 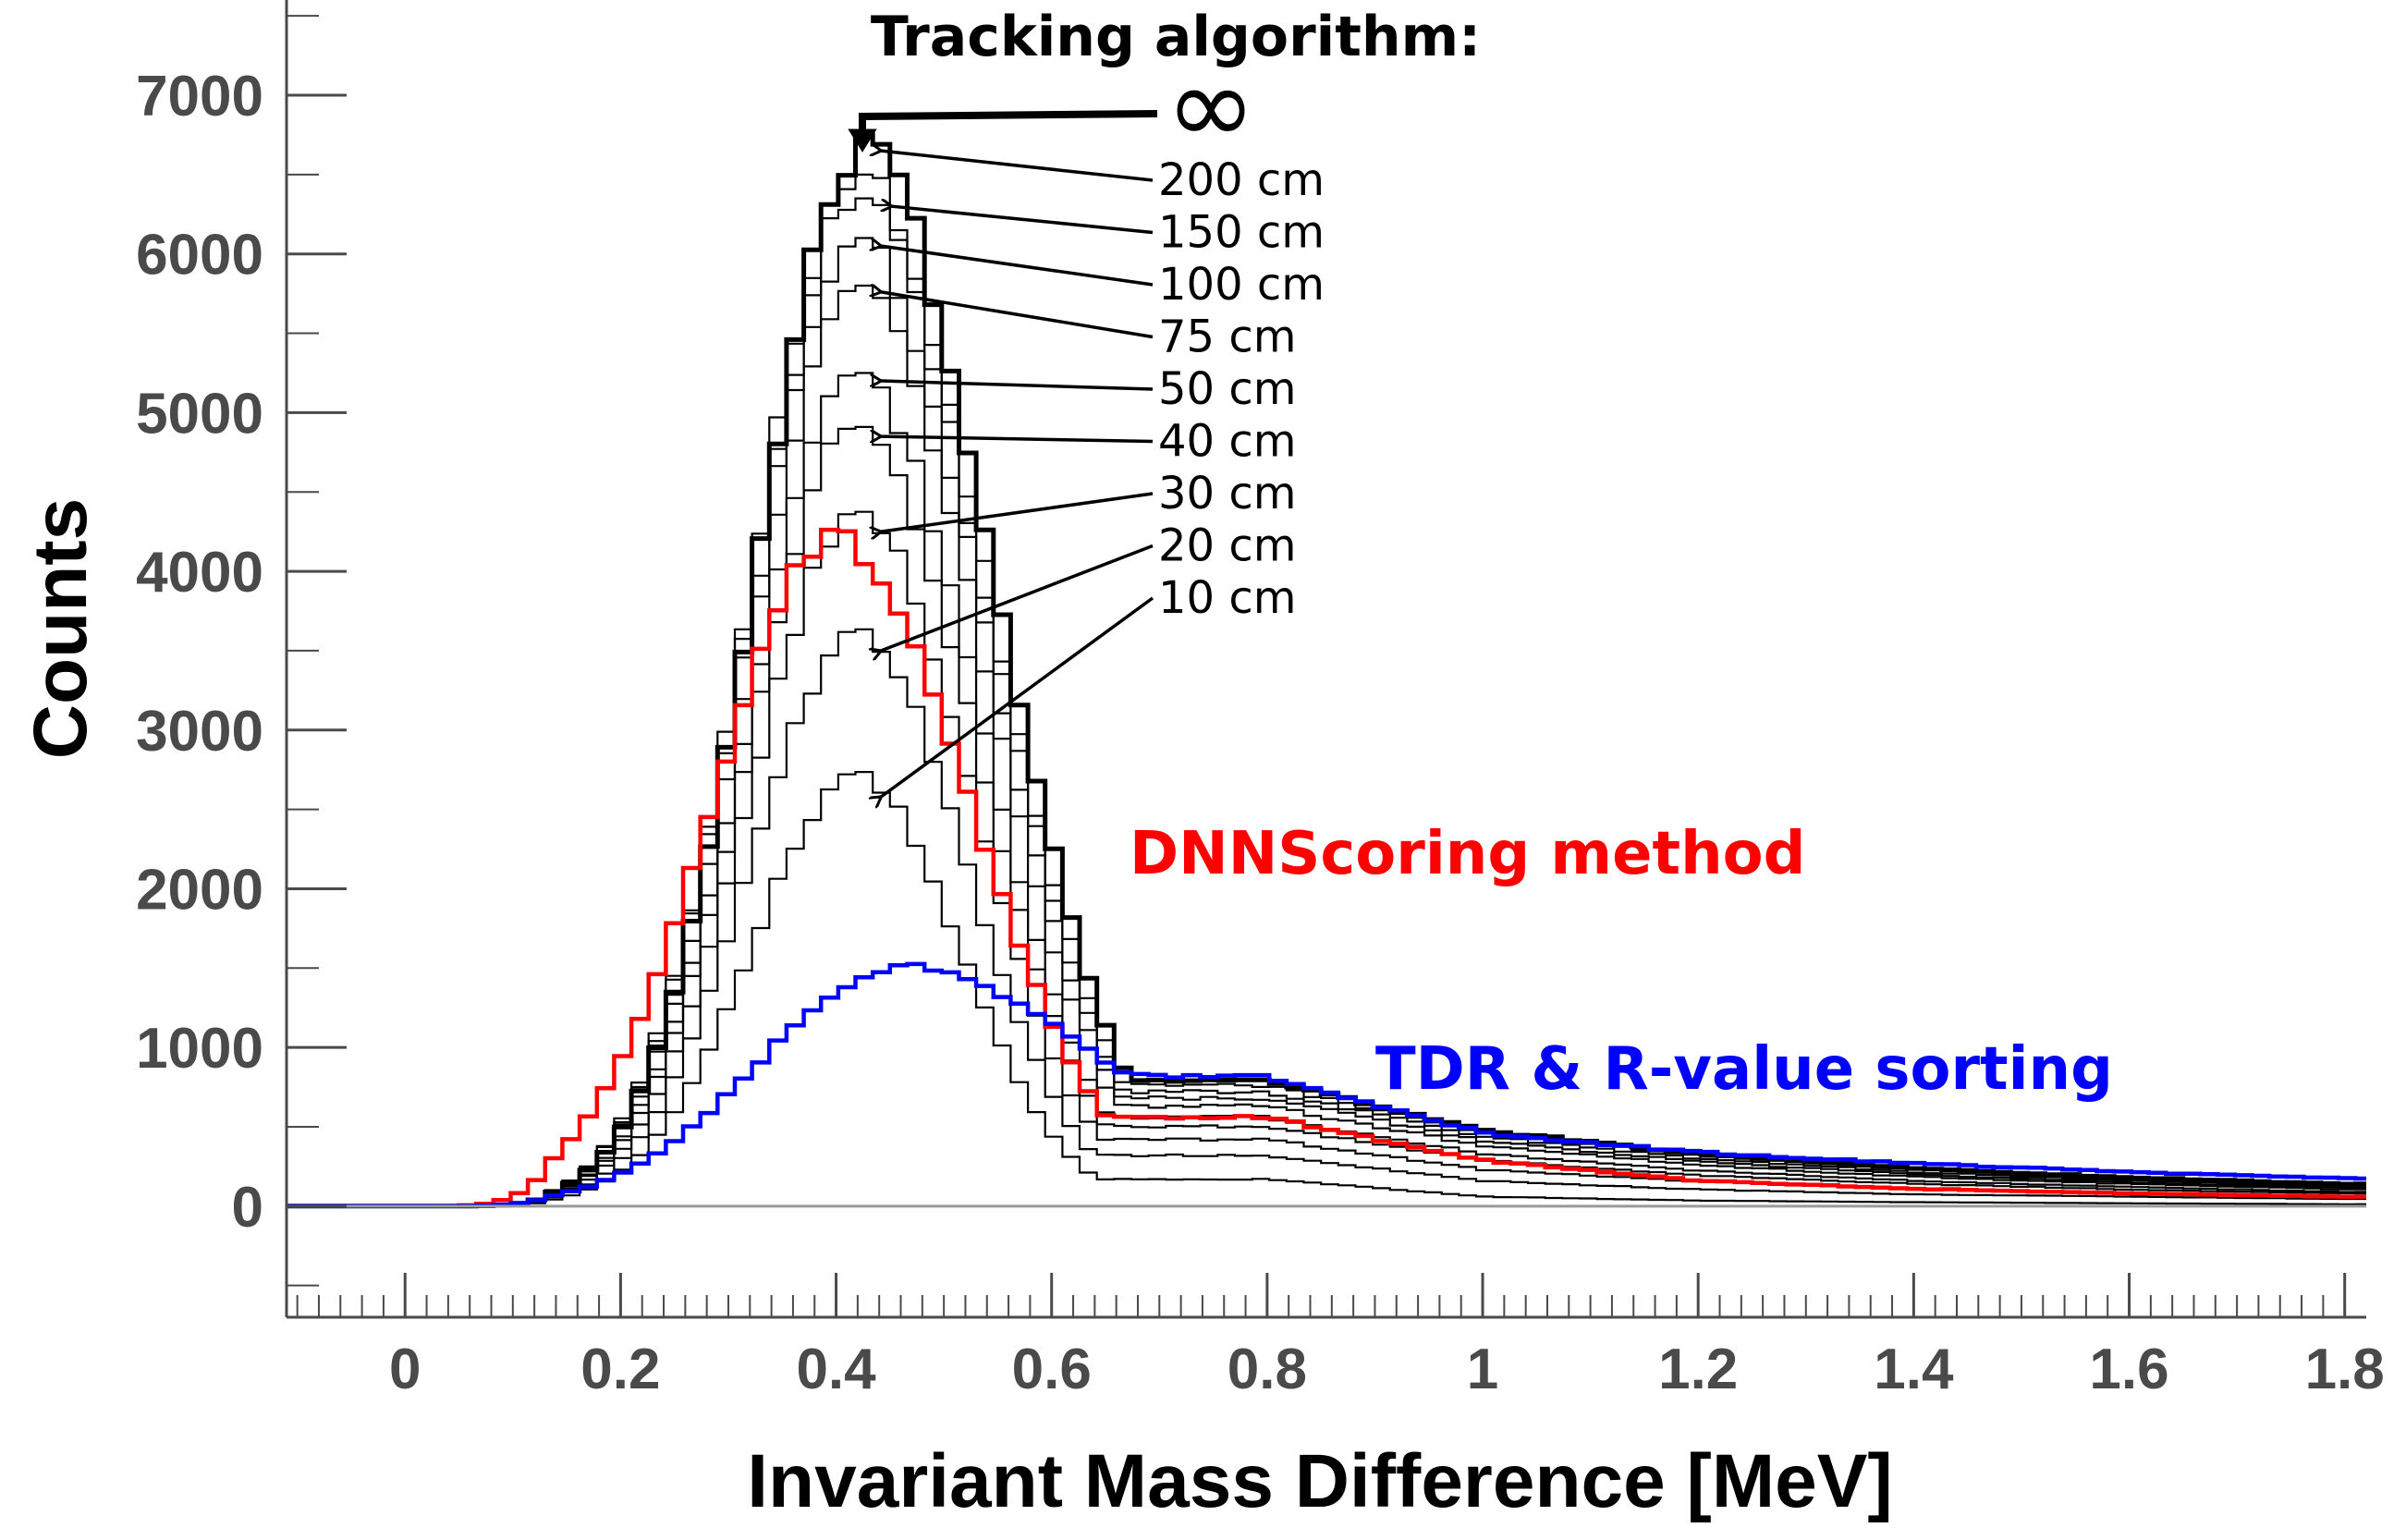 What do you see at coordinates (1914, 1369) in the screenshot?
I see `x-tick-label-7: 1.4` at bounding box center [1914, 1369].